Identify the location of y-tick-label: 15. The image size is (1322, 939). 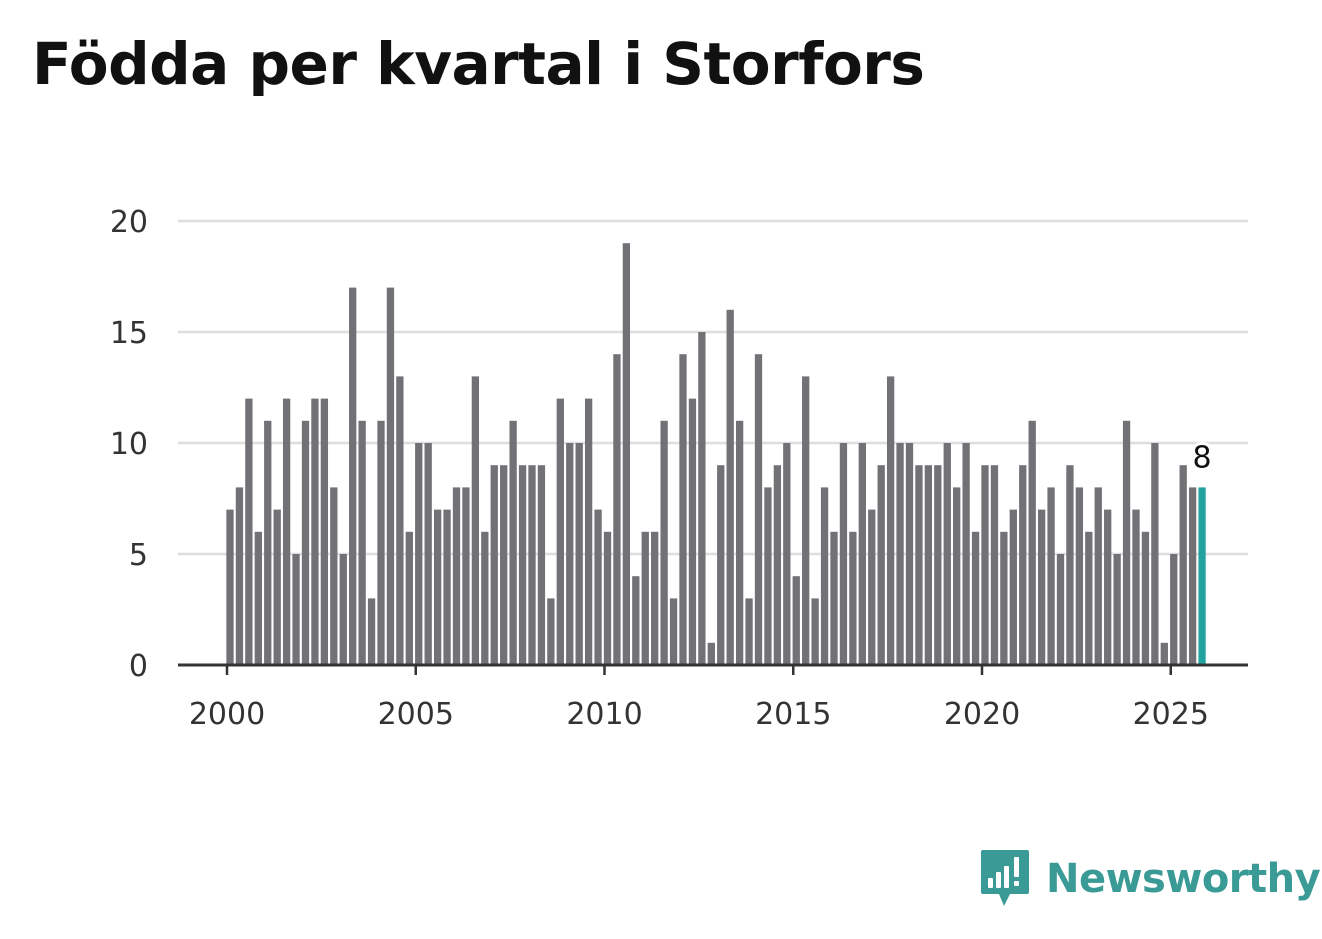
(129, 333).